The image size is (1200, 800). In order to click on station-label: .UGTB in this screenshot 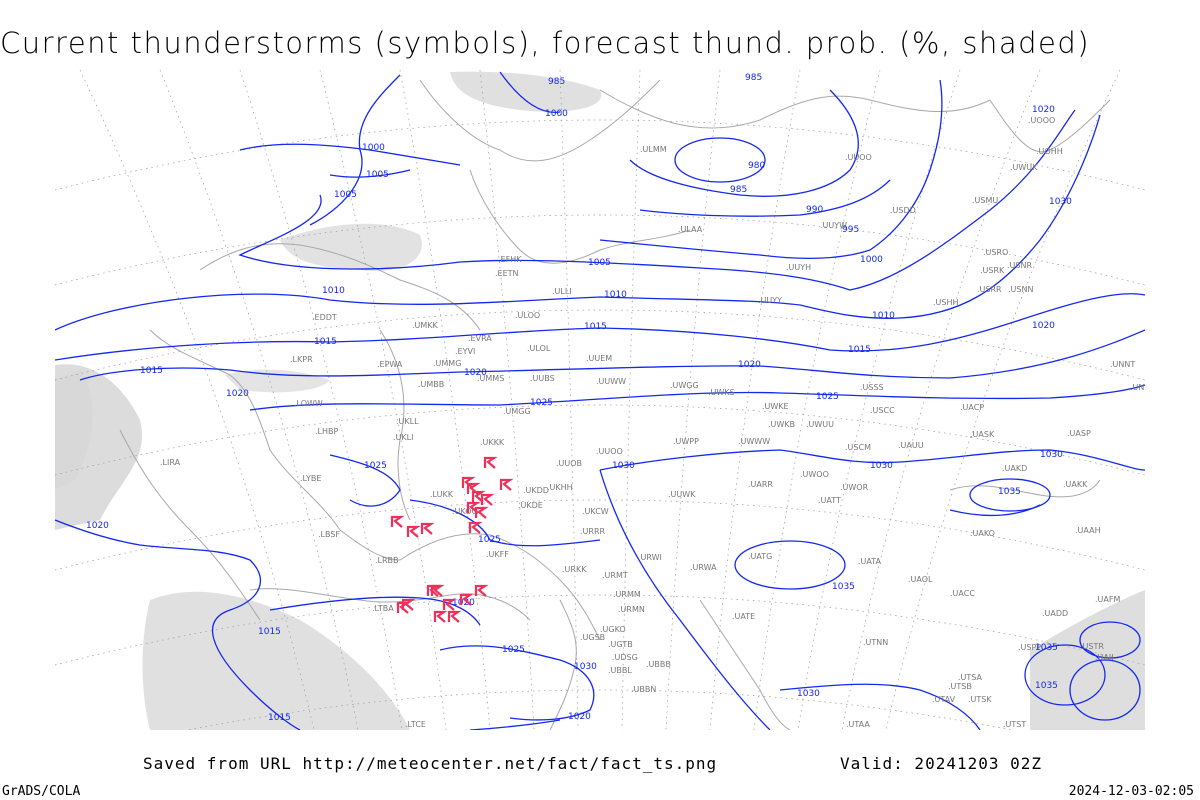, I will do `click(620, 644)`.